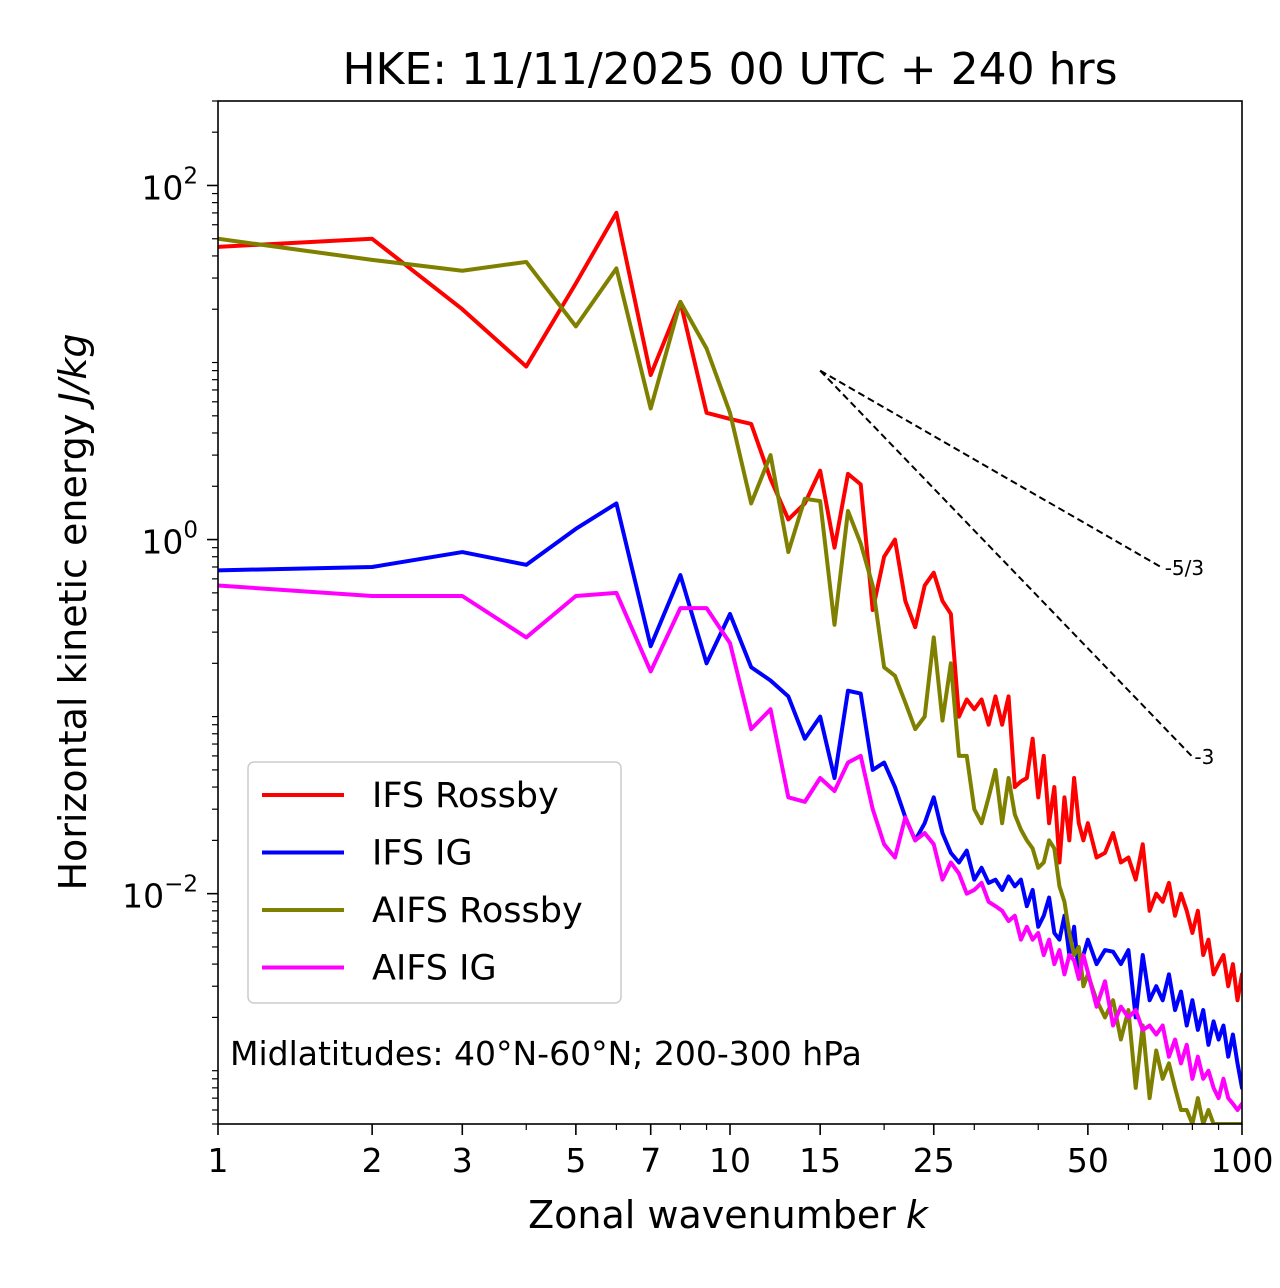  I want to click on x-axis-label-var: k, so click(918, 1215).